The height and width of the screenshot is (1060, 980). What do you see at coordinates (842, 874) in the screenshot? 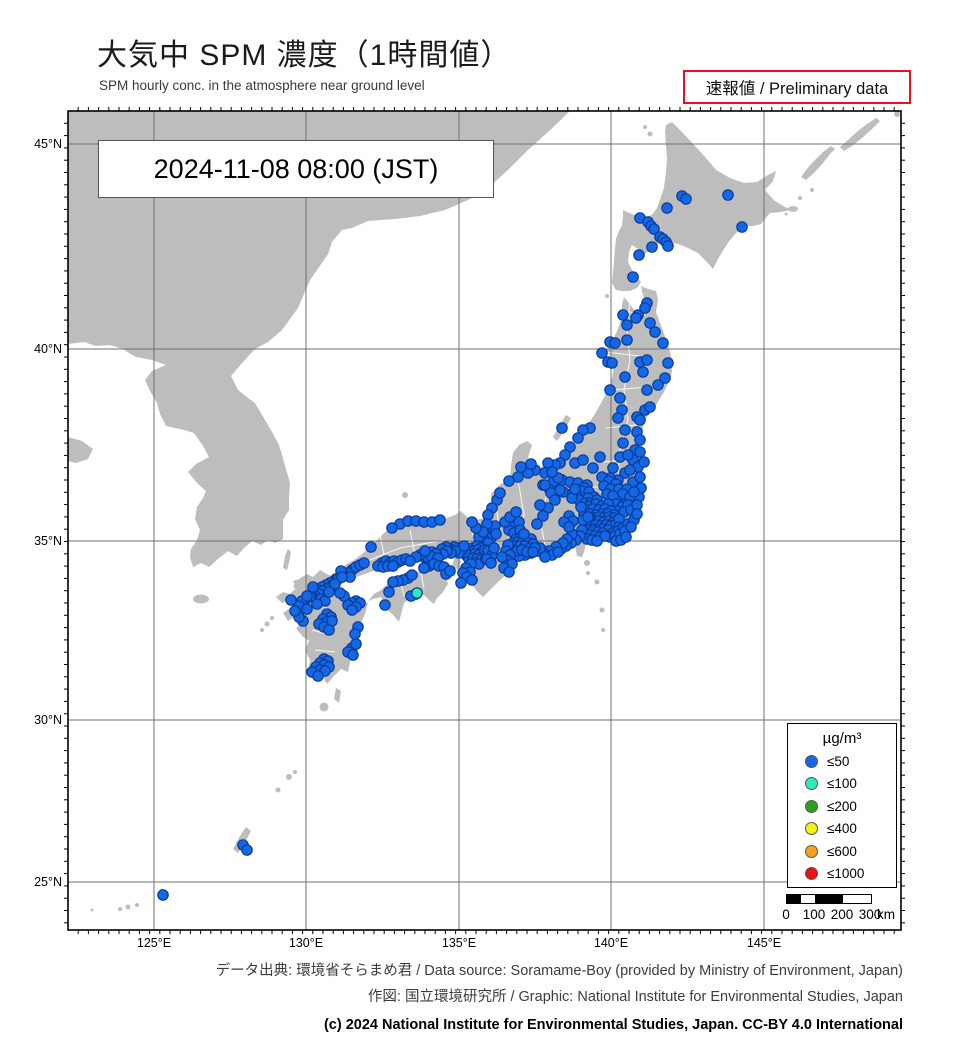
I see `legend-item: ≤1000` at bounding box center [842, 874].